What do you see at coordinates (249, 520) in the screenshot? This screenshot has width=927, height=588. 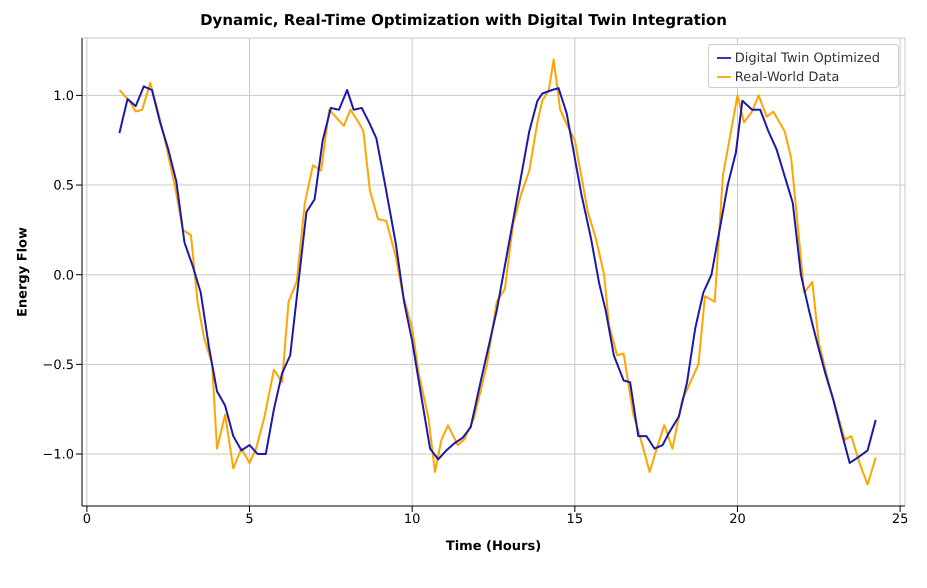 I see `x-tick-label: 5` at bounding box center [249, 520].